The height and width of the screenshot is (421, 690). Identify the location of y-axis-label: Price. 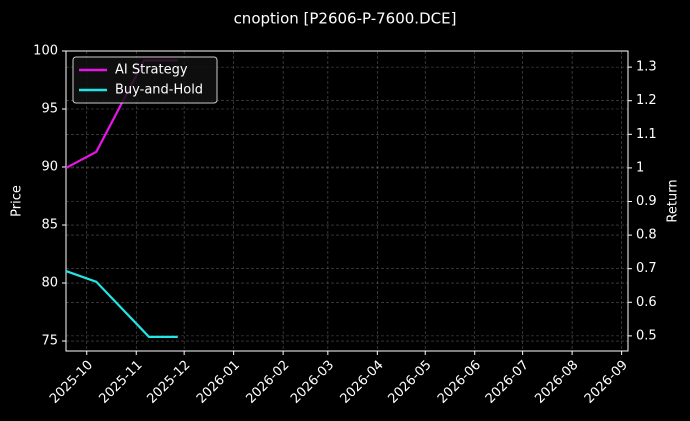
(17, 201).